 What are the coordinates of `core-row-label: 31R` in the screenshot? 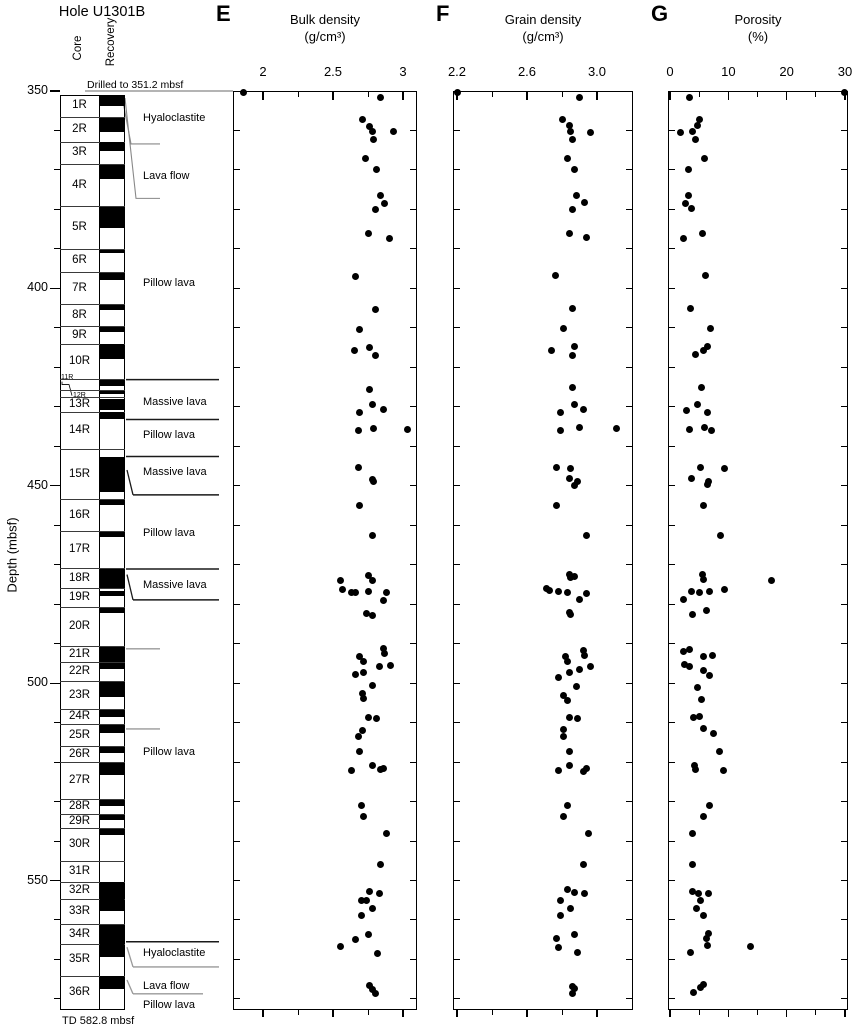 It's located at (79, 871).